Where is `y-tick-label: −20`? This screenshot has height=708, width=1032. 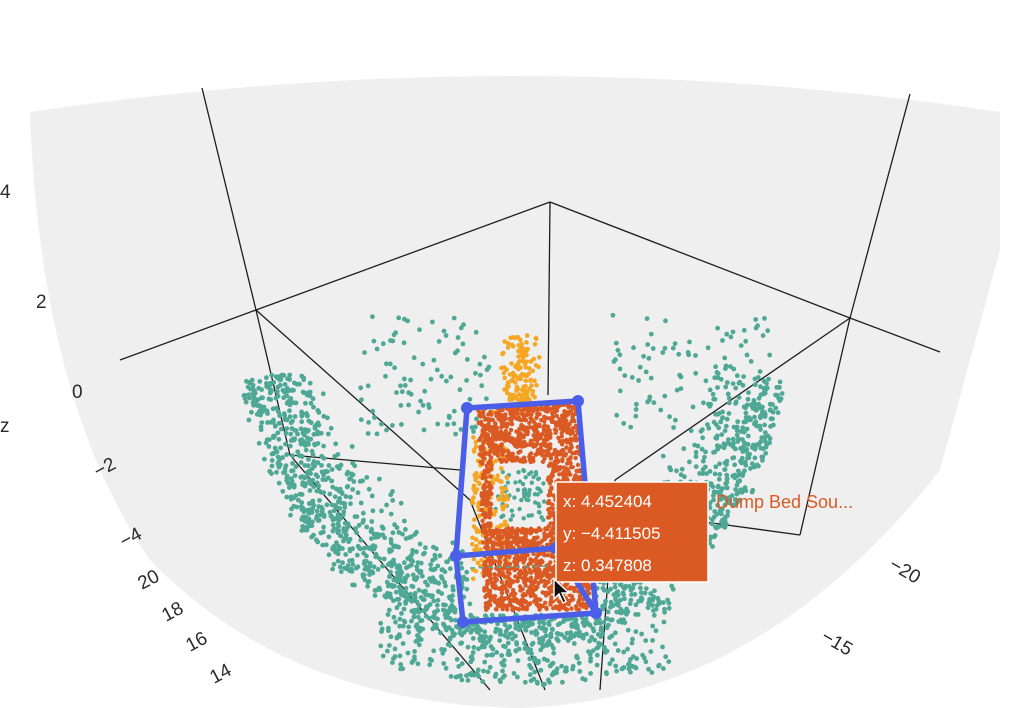
y-tick-label: −20 is located at coordinates (905, 571).